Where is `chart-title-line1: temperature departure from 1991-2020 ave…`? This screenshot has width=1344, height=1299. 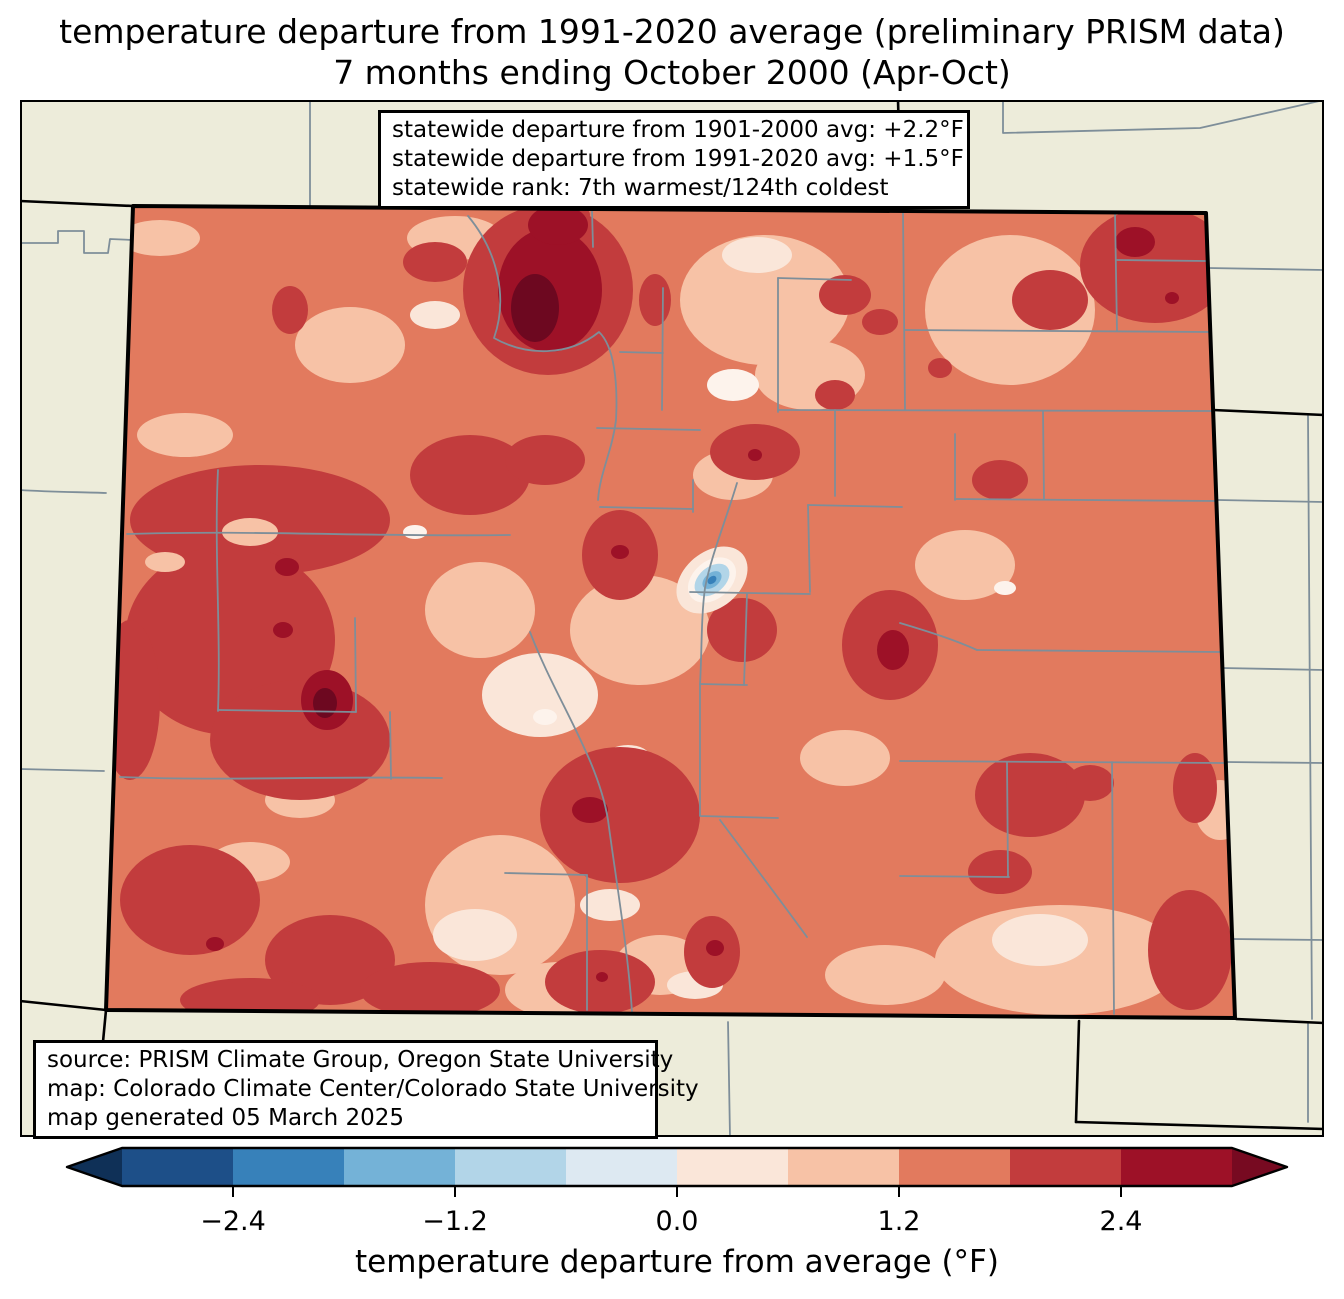
chart-title-line1: temperature departure from 1991-2020 ave… is located at coordinates (672, 31).